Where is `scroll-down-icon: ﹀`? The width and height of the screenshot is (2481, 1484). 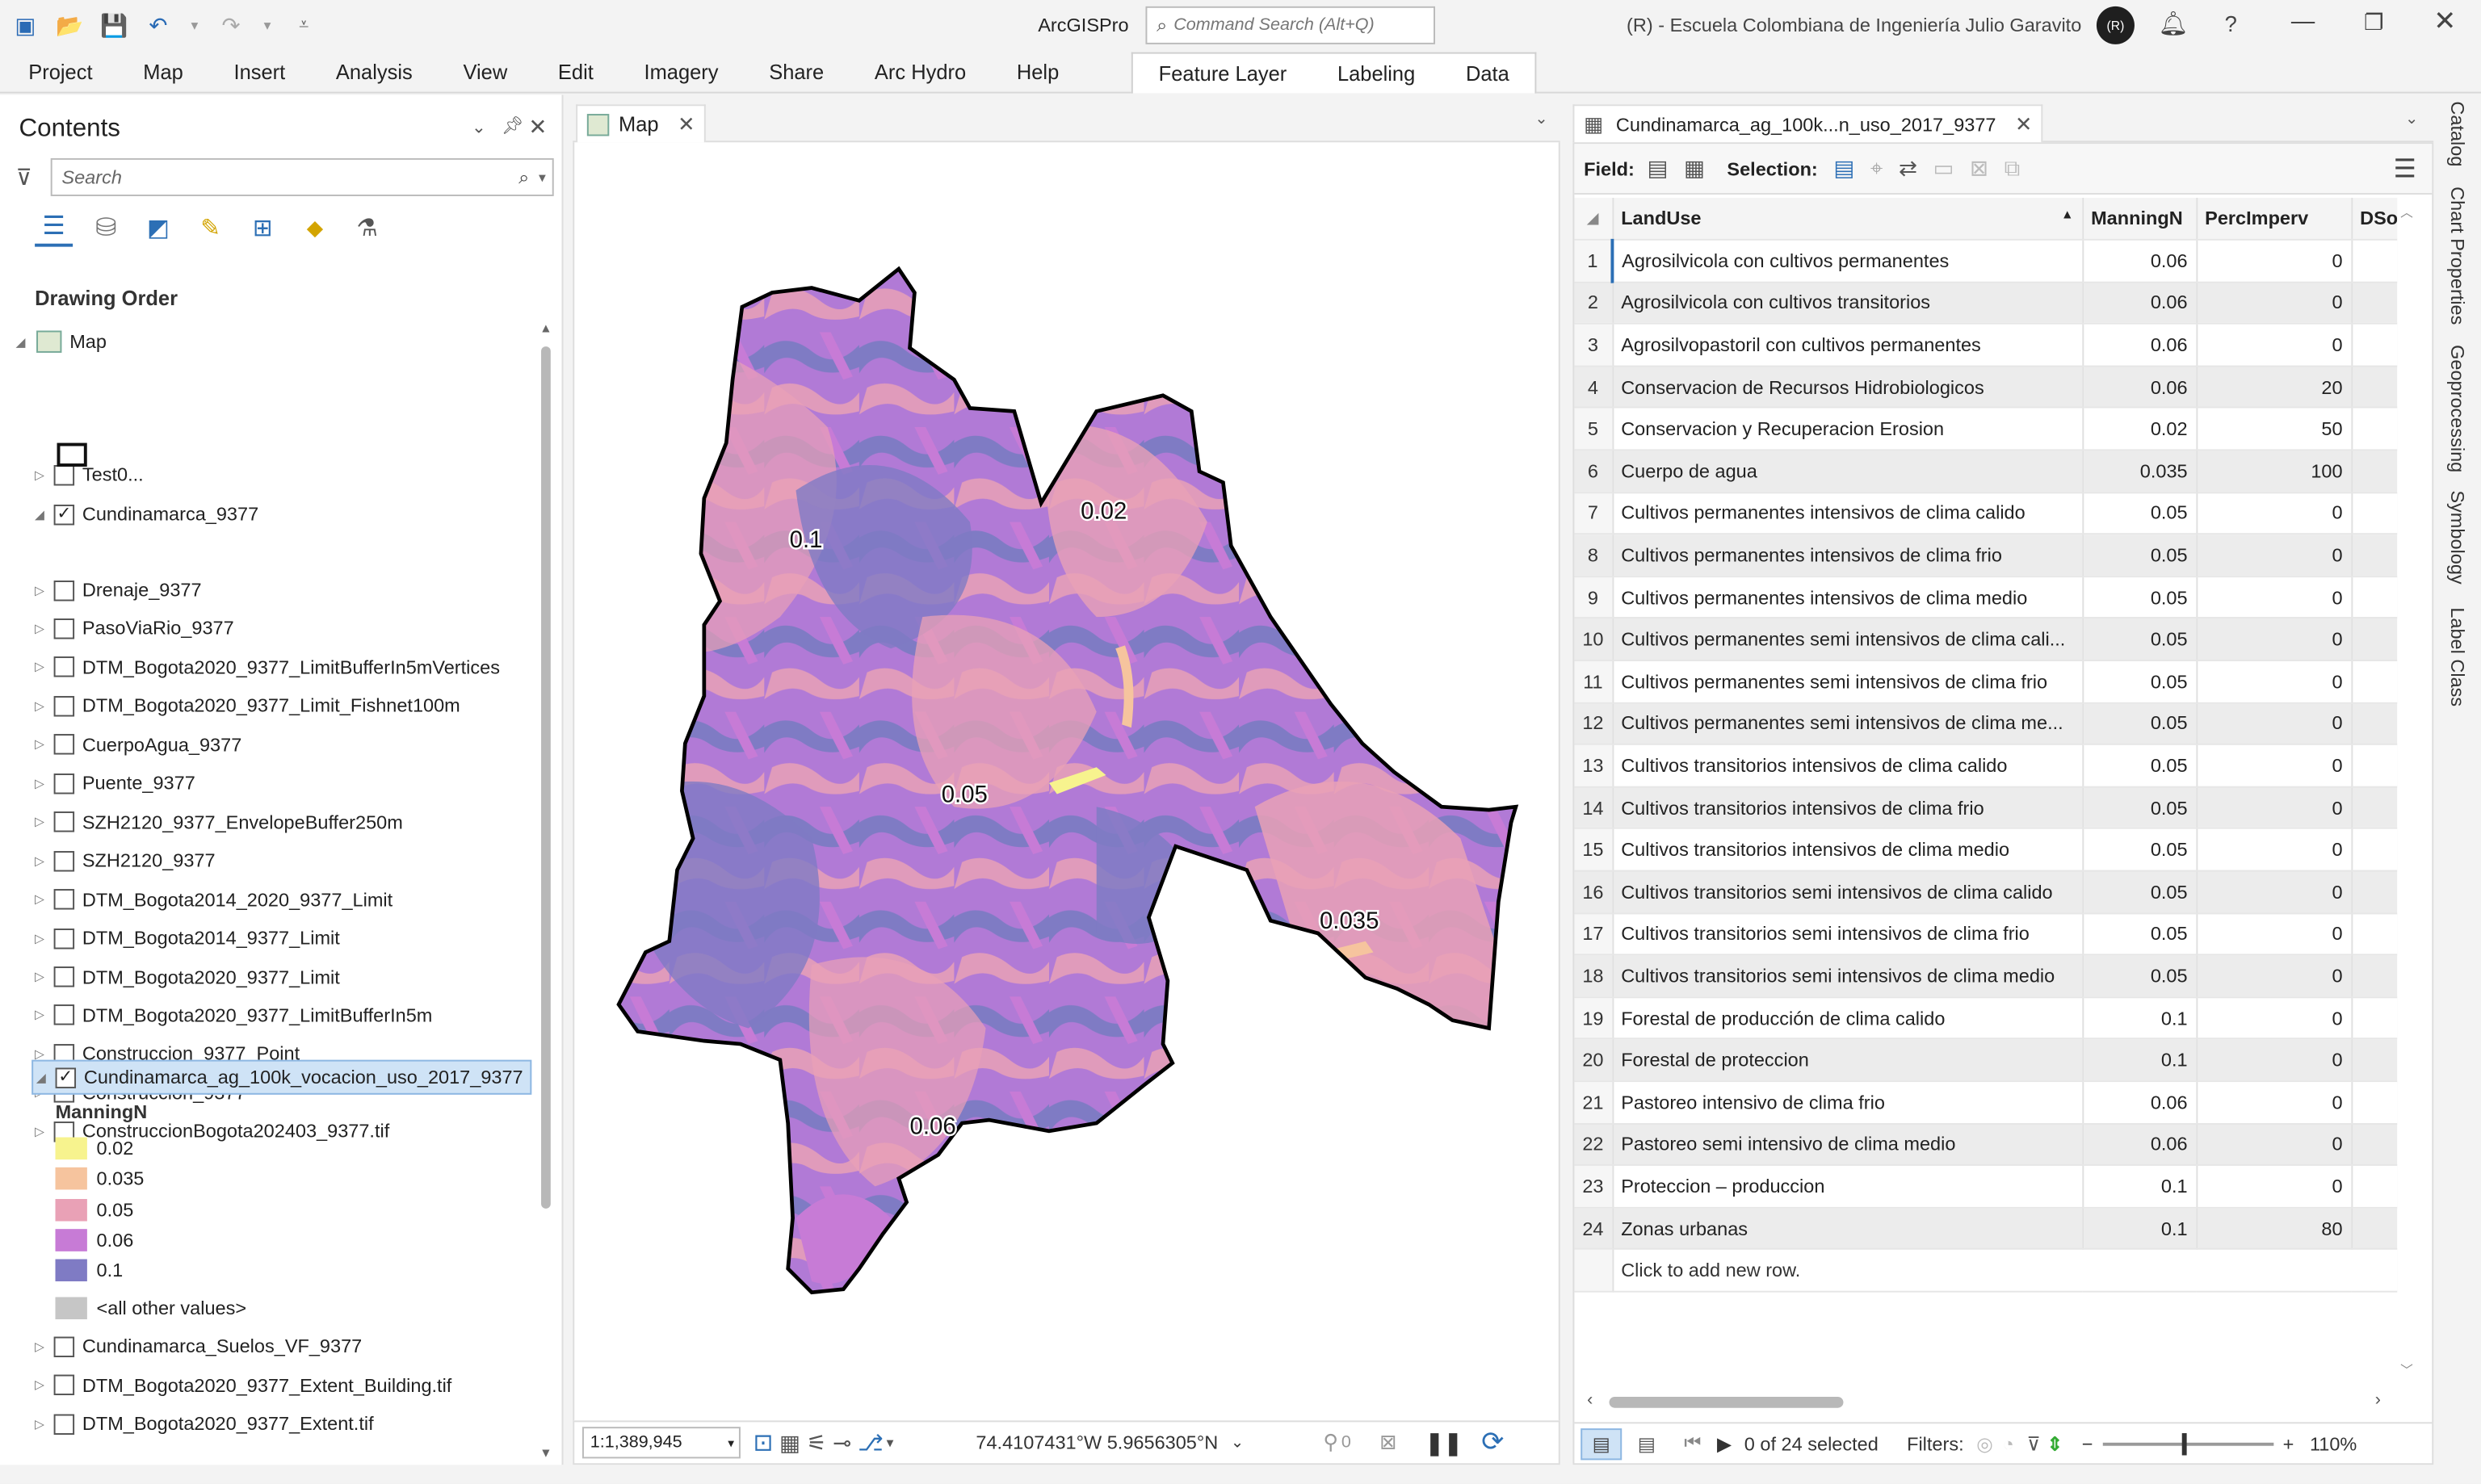
scroll-down-icon: ﹀ is located at coordinates (2406, 1370).